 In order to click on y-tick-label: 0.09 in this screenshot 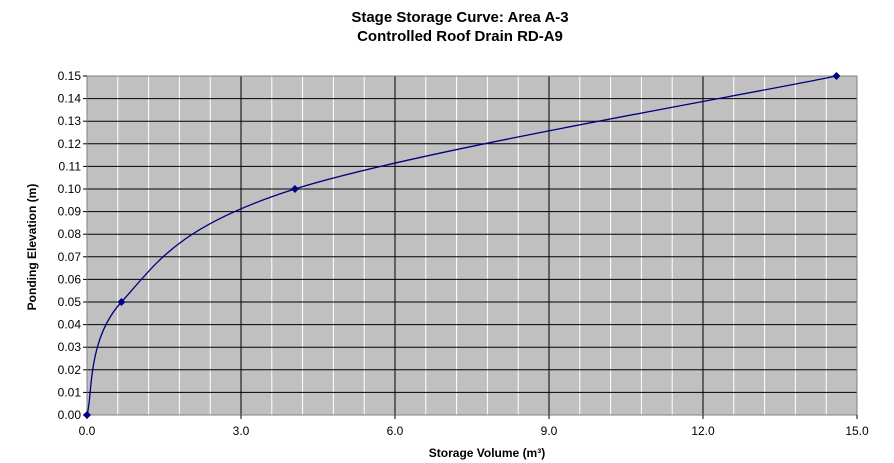, I will do `click(70, 212)`.